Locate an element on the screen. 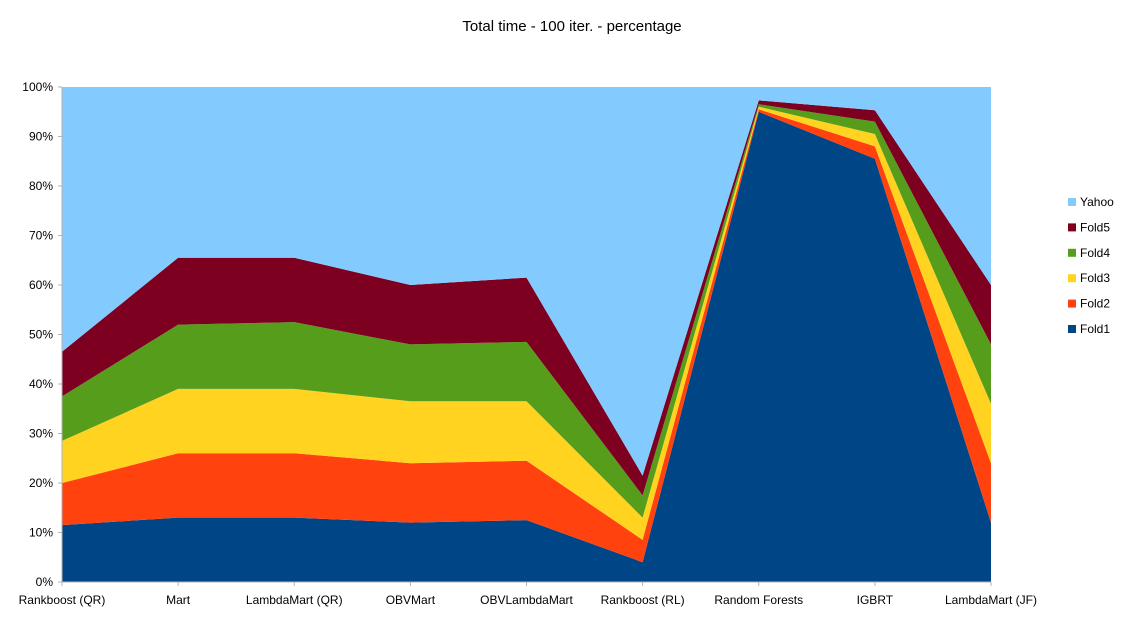 This screenshot has height=625, width=1143. y-tick-label: 70% is located at coordinates (41, 236).